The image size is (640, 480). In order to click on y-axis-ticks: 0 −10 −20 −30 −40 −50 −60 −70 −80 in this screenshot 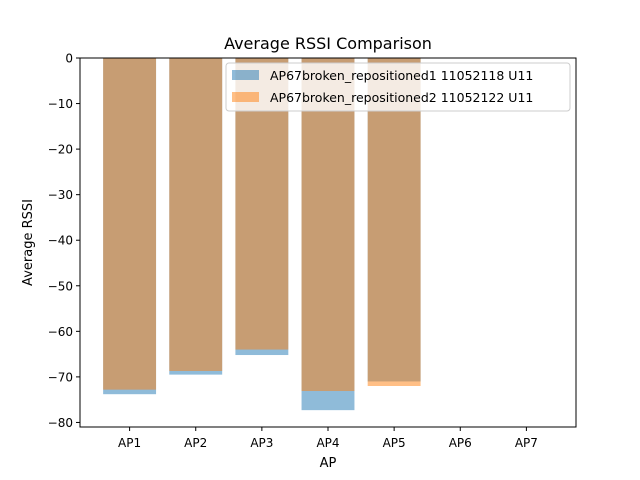, I will do `click(64, 241)`.